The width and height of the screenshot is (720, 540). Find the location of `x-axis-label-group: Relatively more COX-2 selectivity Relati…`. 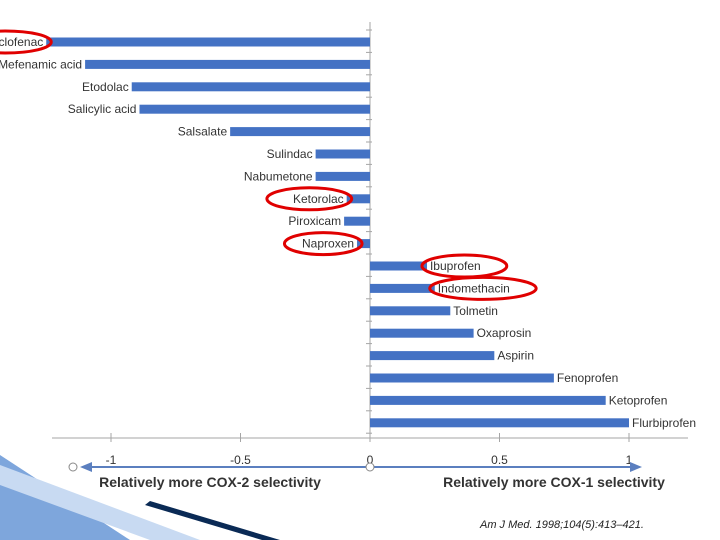

x-axis-label-group: Relatively more COX-2 selectivity Relati… is located at coordinates (363, 478).